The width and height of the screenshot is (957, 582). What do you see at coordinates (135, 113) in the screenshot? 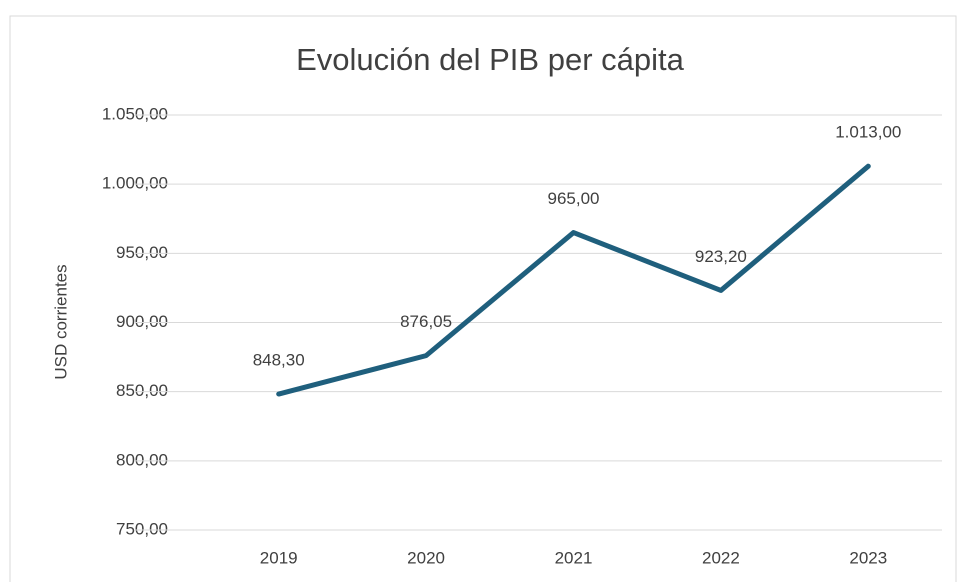
I see `y-tick-label: 1.050,00` at bounding box center [135, 113].